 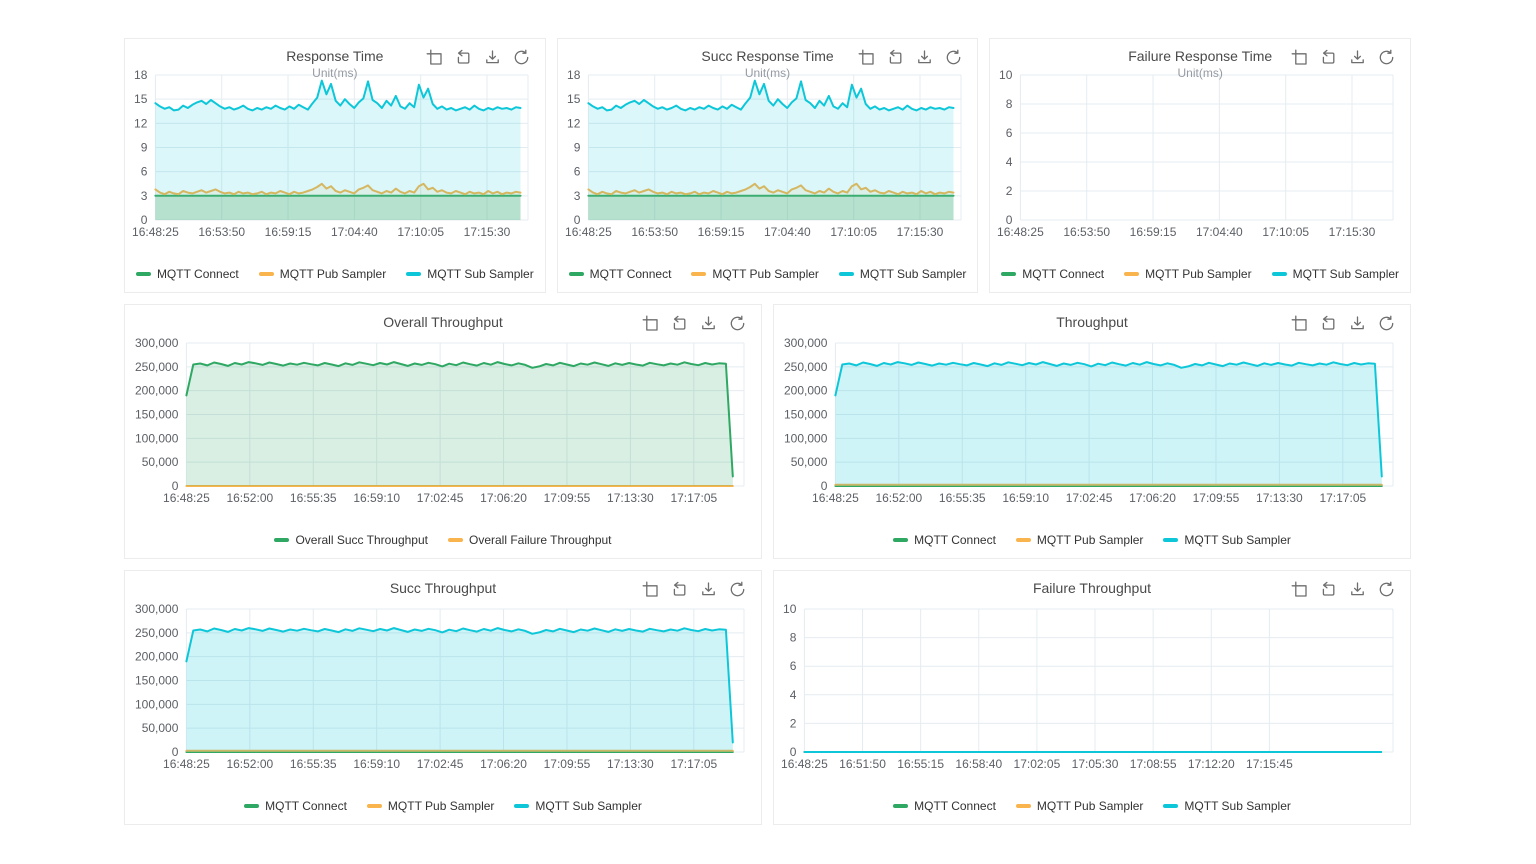 What do you see at coordinates (787, 232) in the screenshot?
I see `svg-text: 17:04:40` at bounding box center [787, 232].